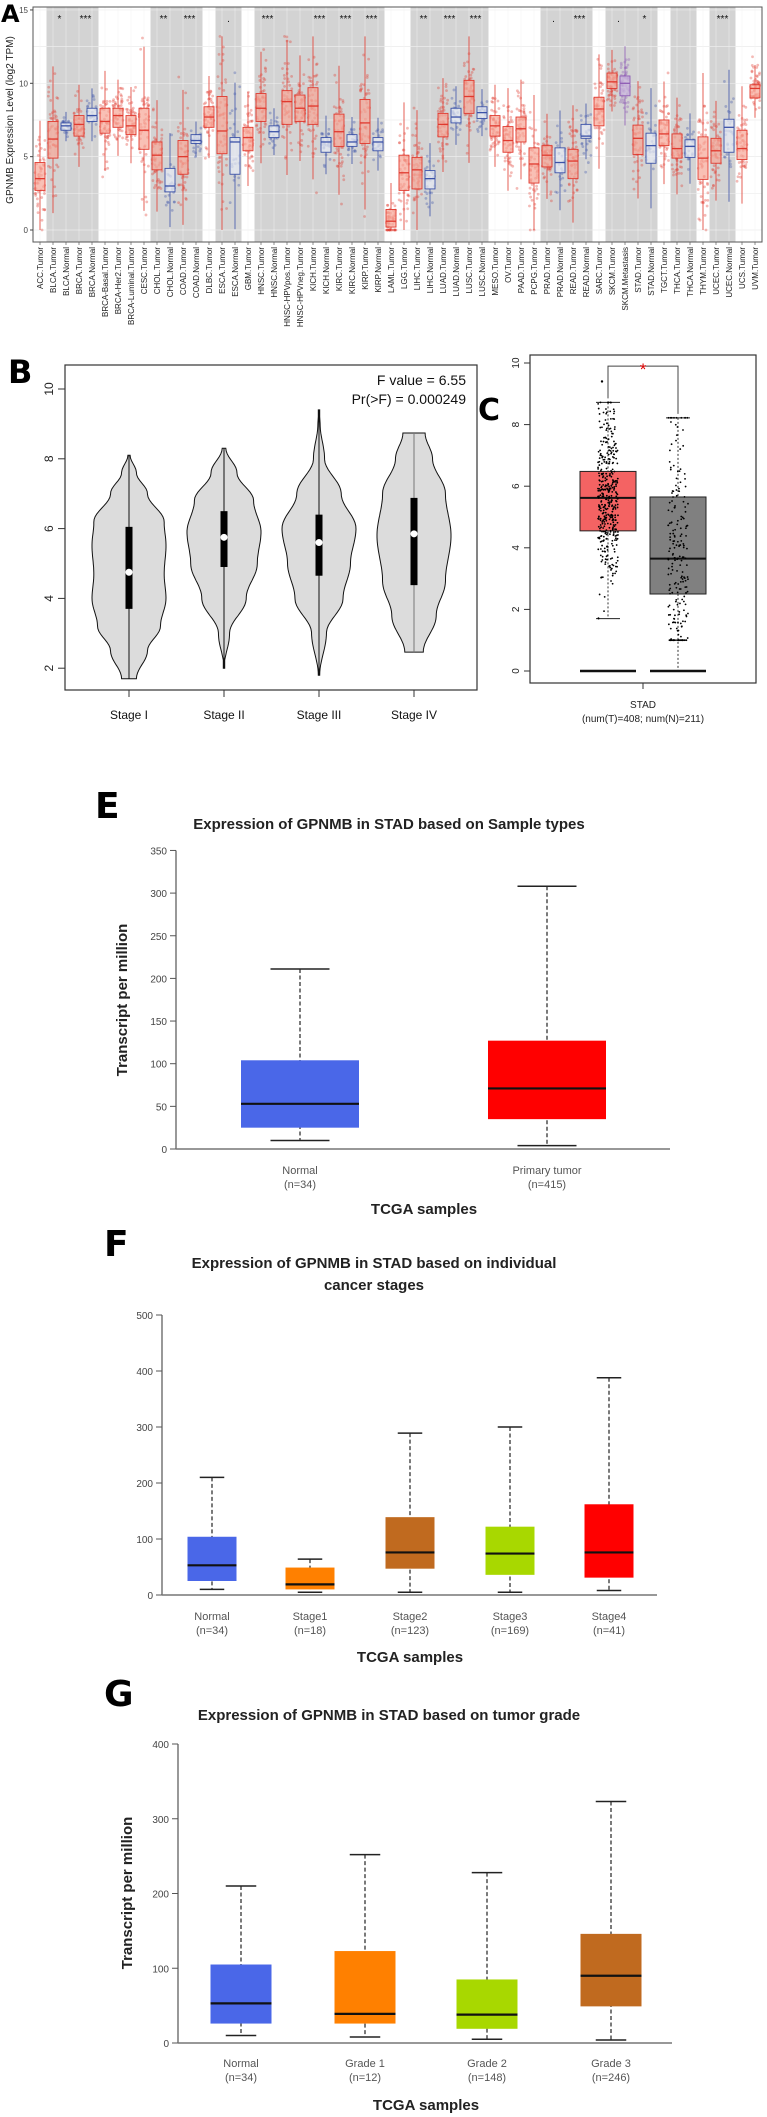  Describe the element at coordinates (222, 270) in the screenshot. I see `category-label: ESCA.Tumor` at that location.